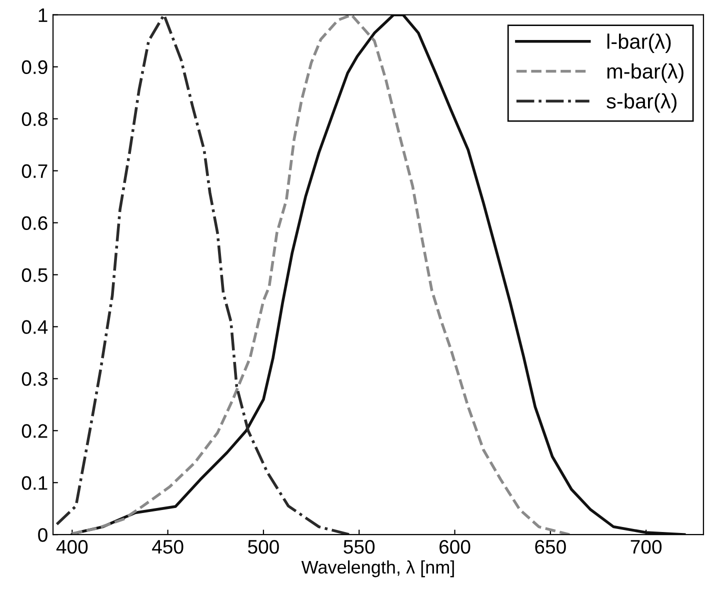  I want to click on x-tick-label: 600, so click(455, 547).